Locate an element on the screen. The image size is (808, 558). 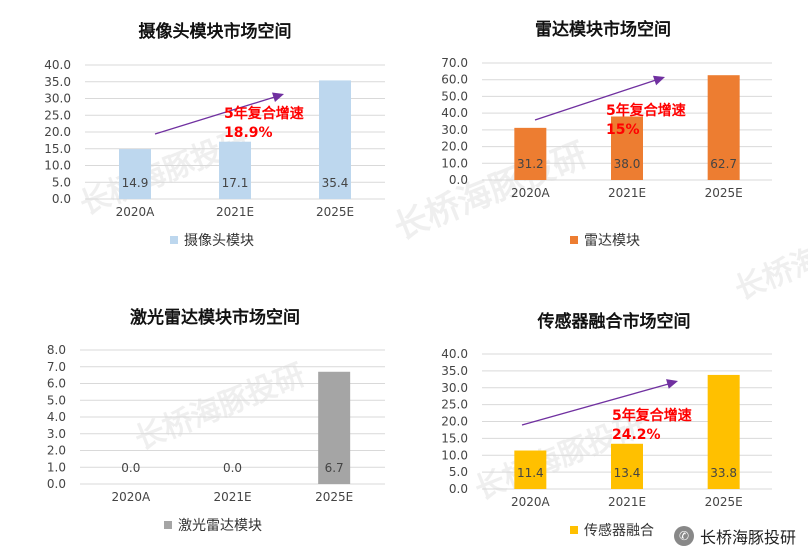
legend-label: 激光雷达模块 is located at coordinates (220, 525).